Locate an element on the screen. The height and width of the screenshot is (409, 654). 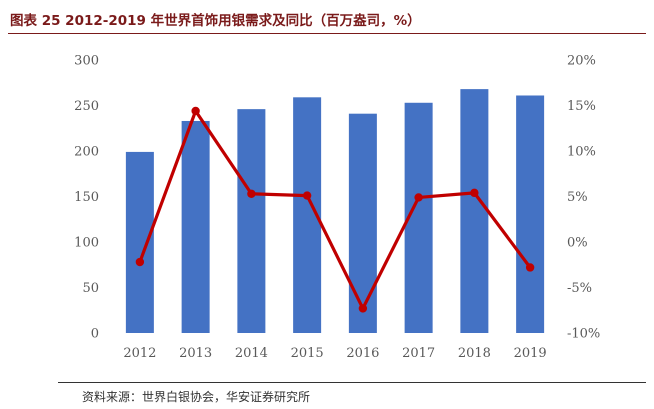
x-tick-label: 2019 is located at coordinates (530, 353).